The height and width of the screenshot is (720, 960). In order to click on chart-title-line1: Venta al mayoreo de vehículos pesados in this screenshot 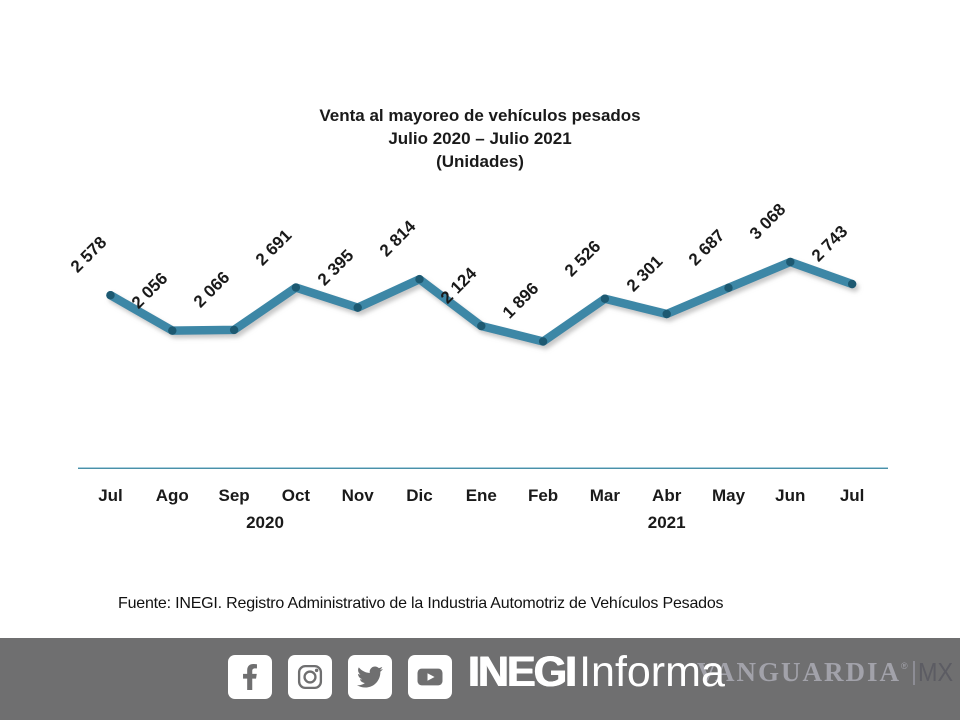, I will do `click(480, 115)`.